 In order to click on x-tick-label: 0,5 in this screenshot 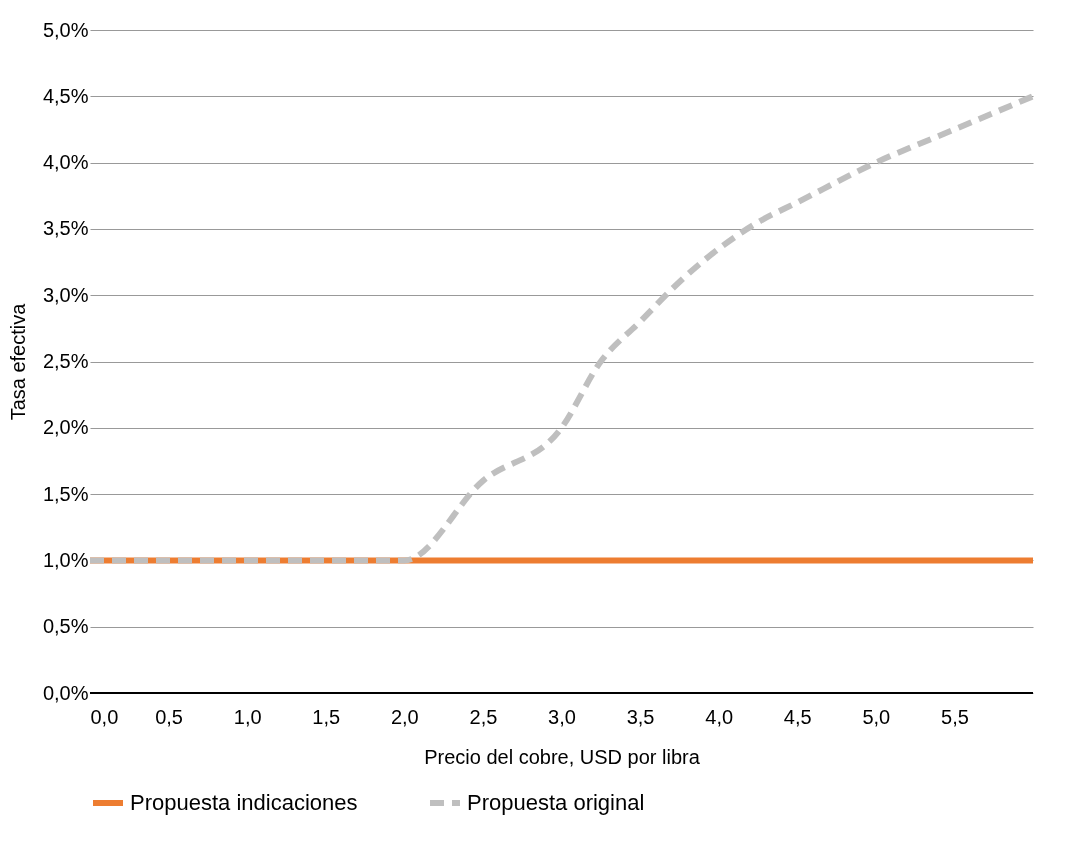, I will do `click(169, 716)`.